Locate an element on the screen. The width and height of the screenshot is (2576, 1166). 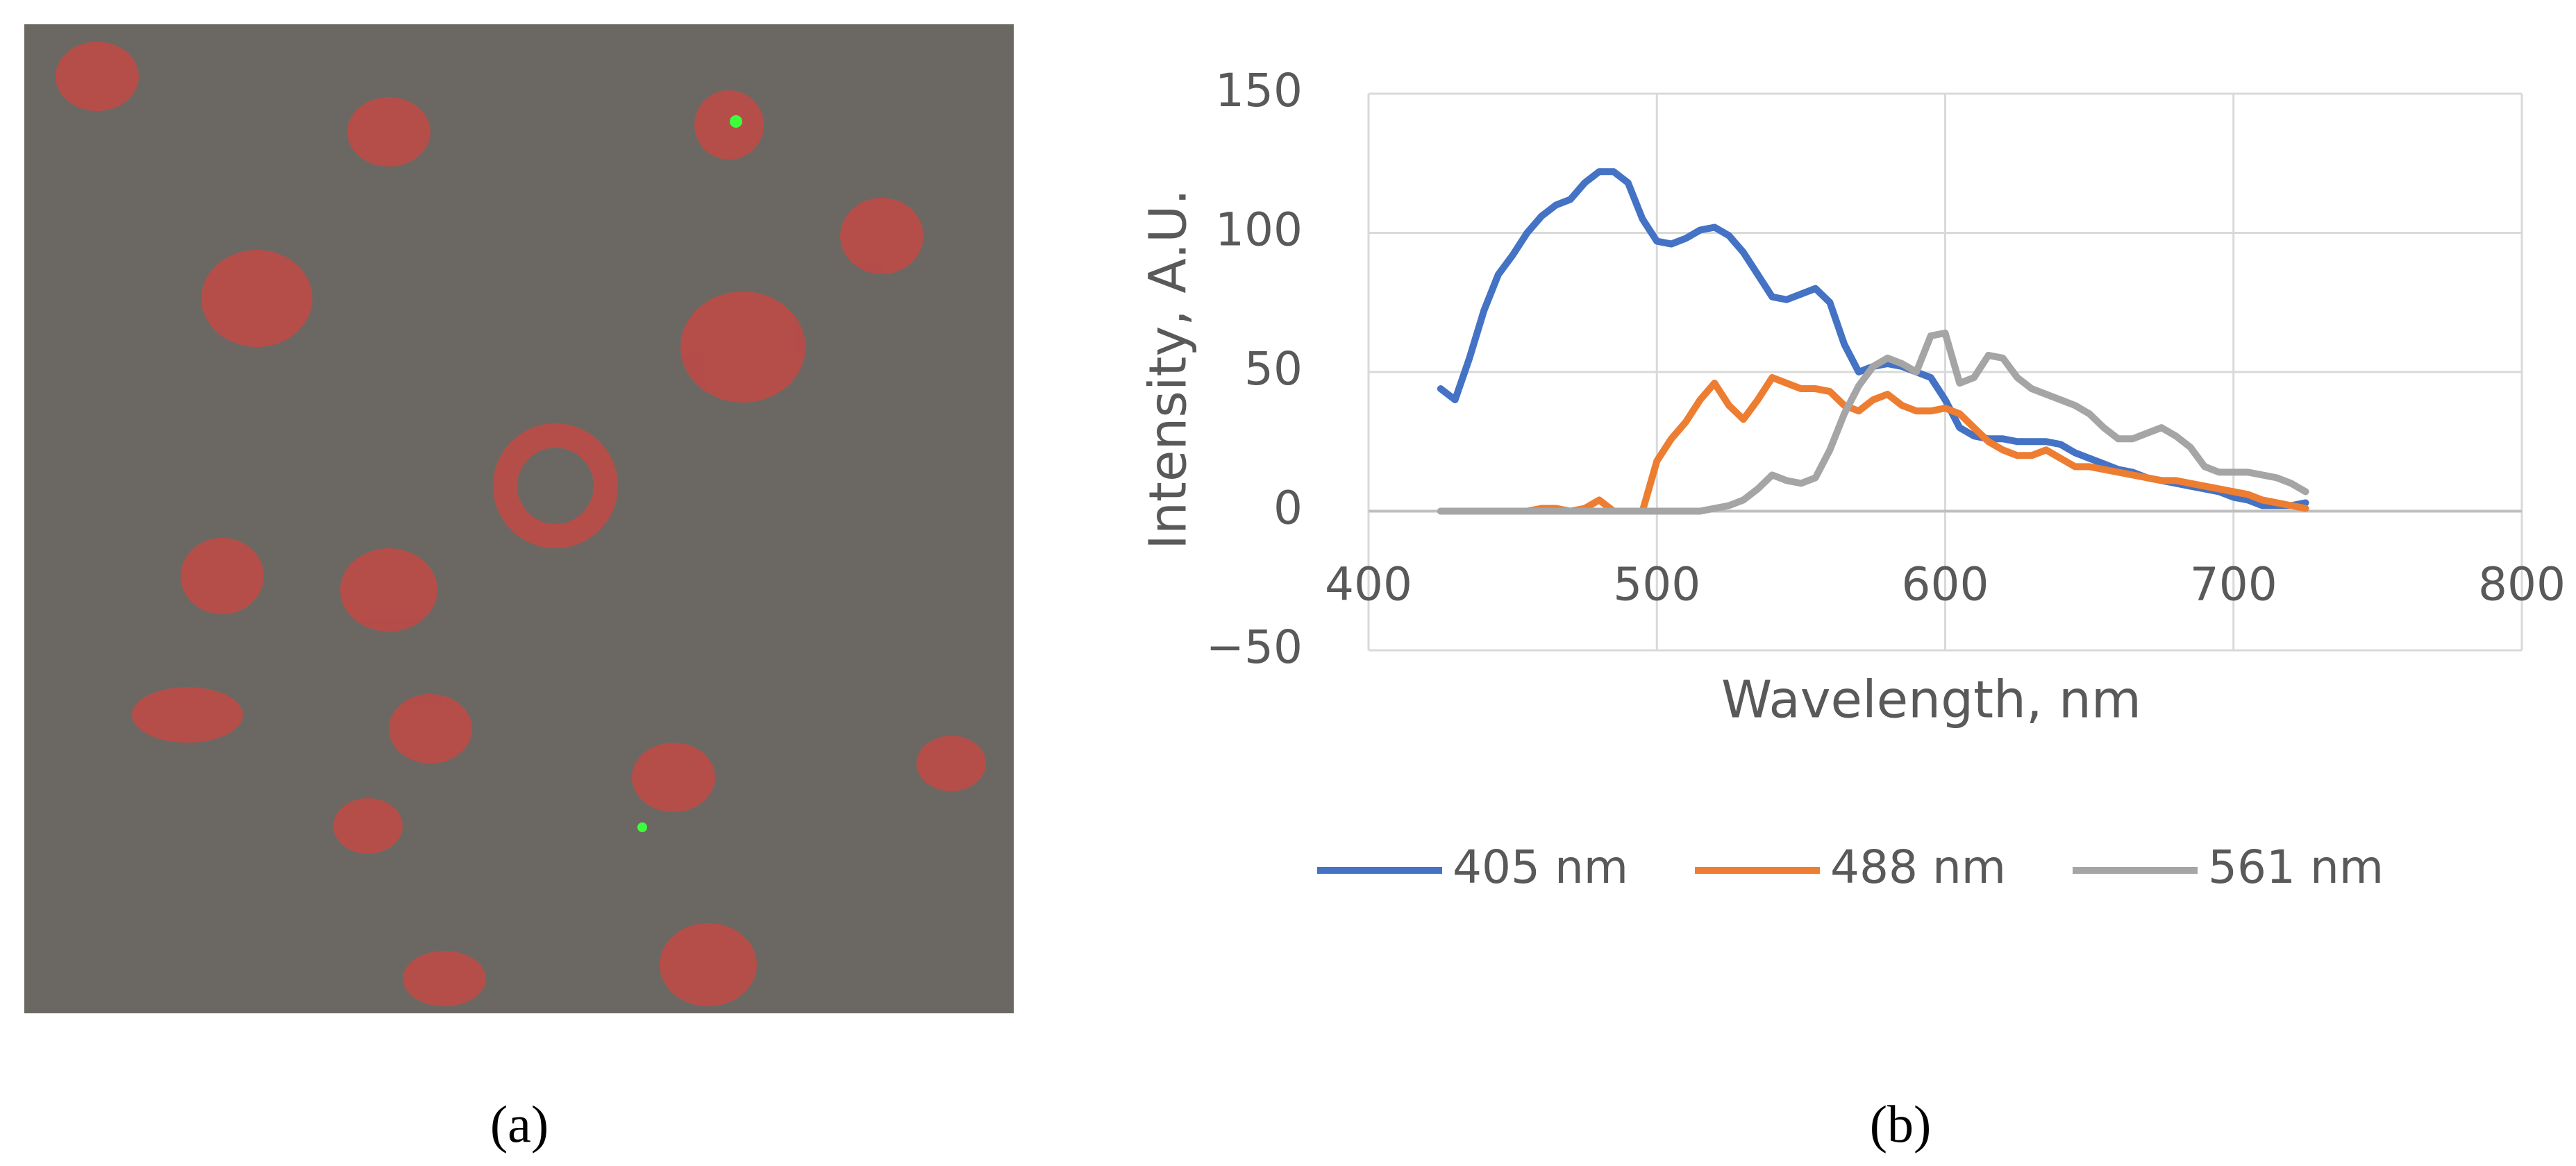
x-tick-label: 400 is located at coordinates (1368, 584).